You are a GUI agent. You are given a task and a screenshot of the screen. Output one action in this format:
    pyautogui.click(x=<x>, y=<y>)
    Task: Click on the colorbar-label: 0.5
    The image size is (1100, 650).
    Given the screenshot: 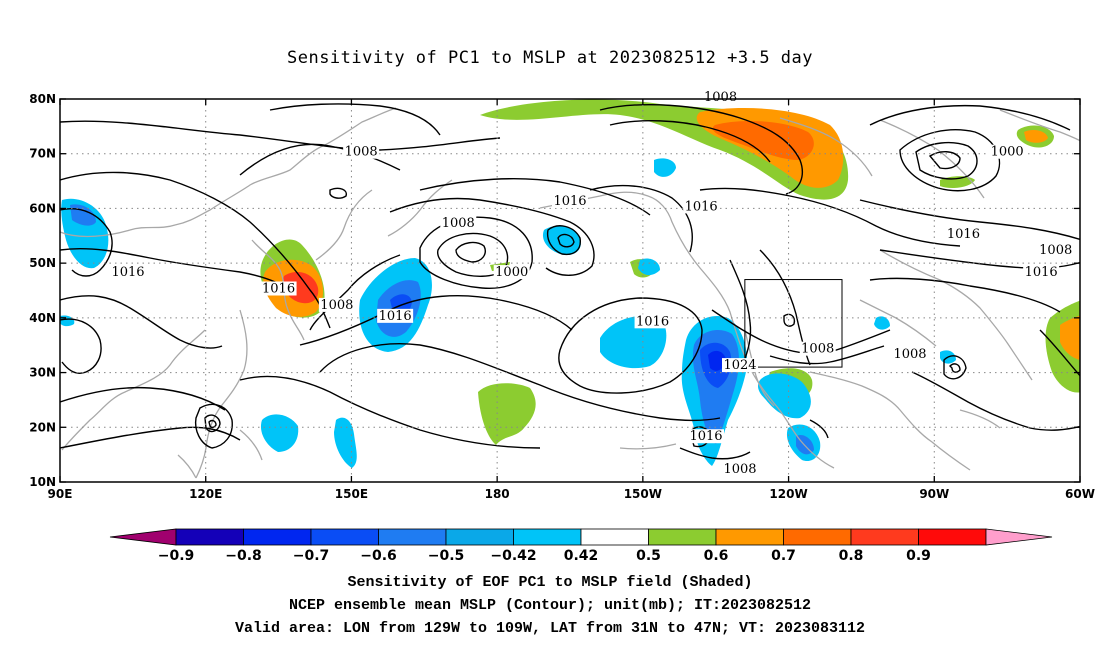 What is the action you would take?
    pyautogui.click(x=648, y=556)
    